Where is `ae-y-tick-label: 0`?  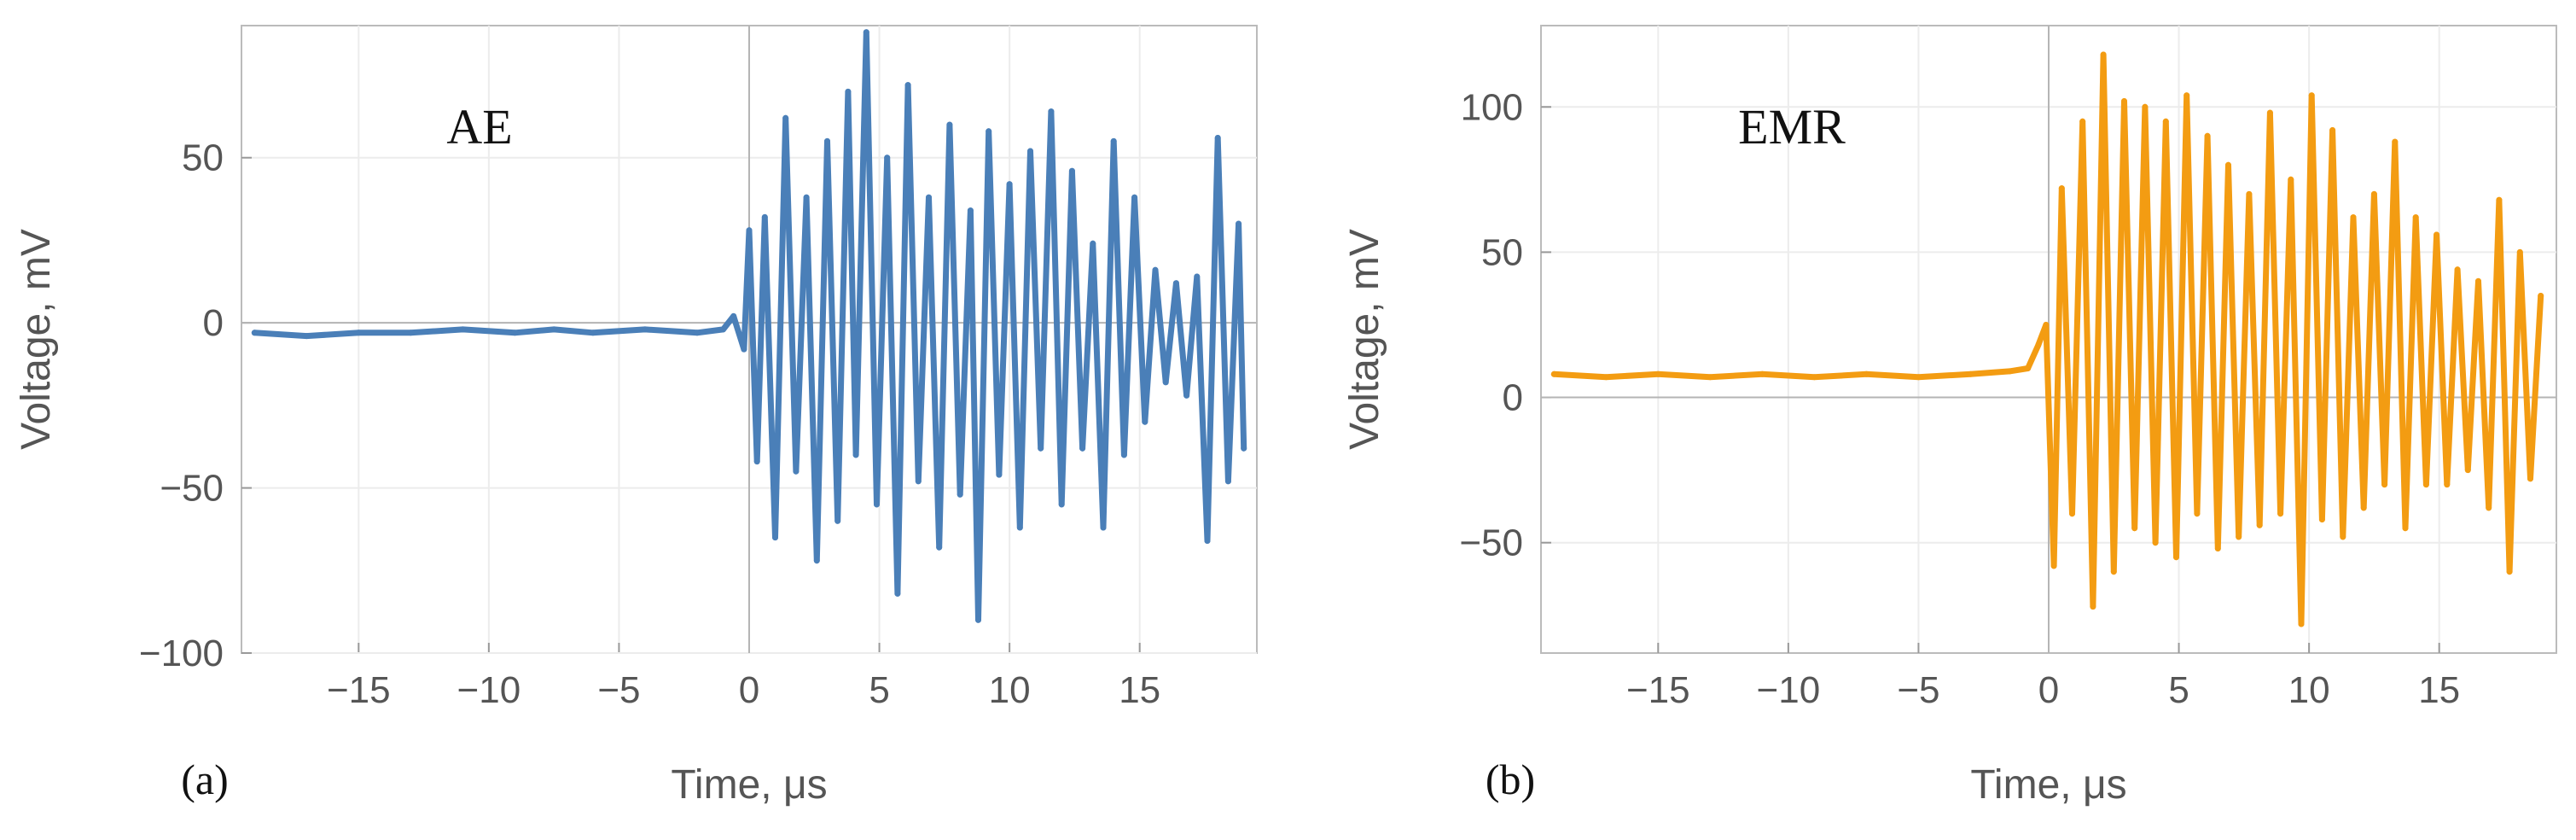
ae-y-tick-label: 0 is located at coordinates (213, 323).